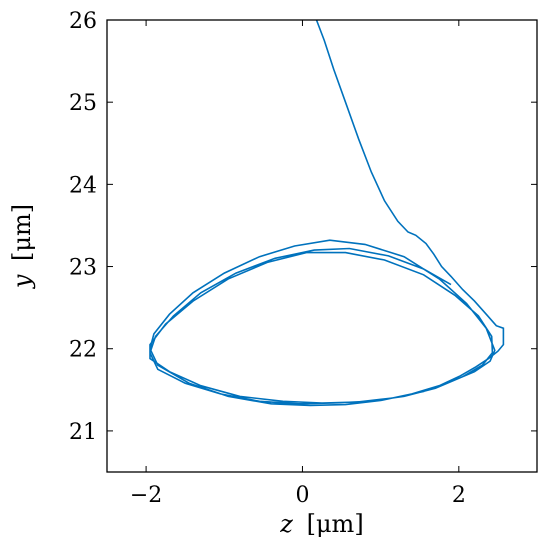 This screenshot has width=545, height=550. I want to click on y-tick-label: 22, so click(83, 350).